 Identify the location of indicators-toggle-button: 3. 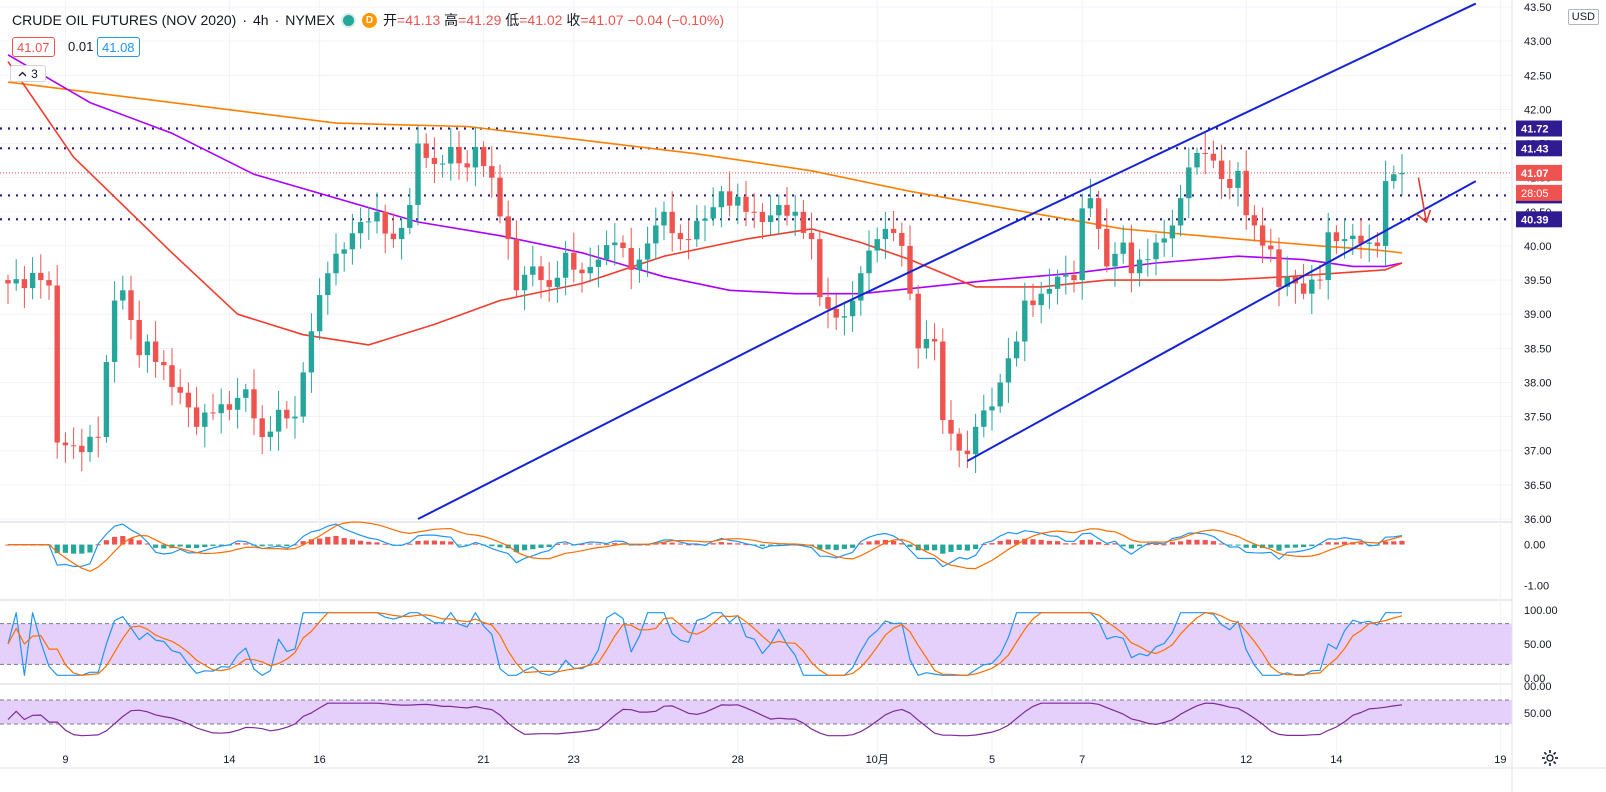
(28, 73).